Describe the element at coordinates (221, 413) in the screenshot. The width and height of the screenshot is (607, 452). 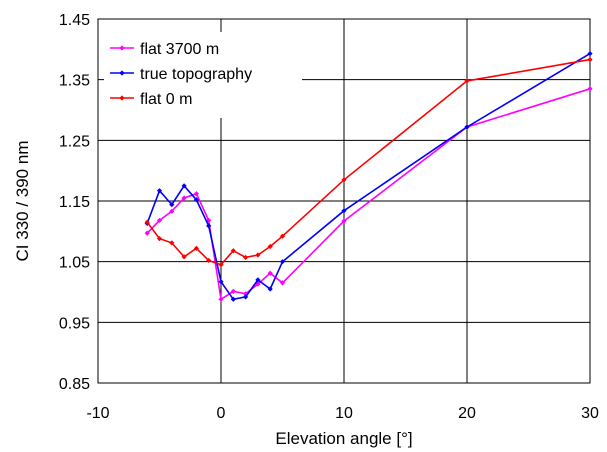
I see `x-tick-label: 0` at that location.